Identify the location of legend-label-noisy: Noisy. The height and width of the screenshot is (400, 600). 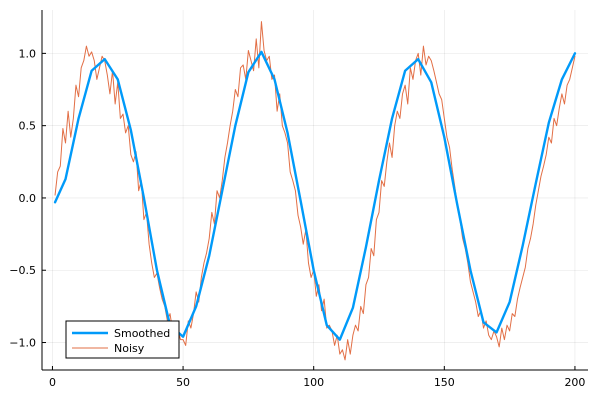
(129, 348).